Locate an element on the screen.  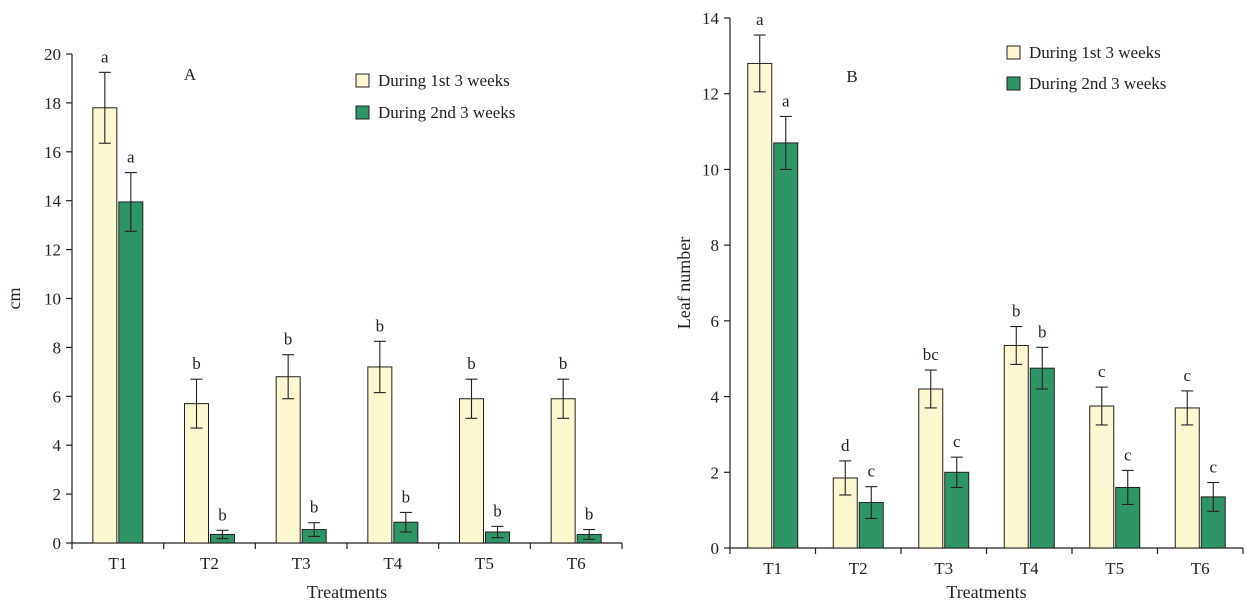
y-axis-title: cm is located at coordinates (14, 299).